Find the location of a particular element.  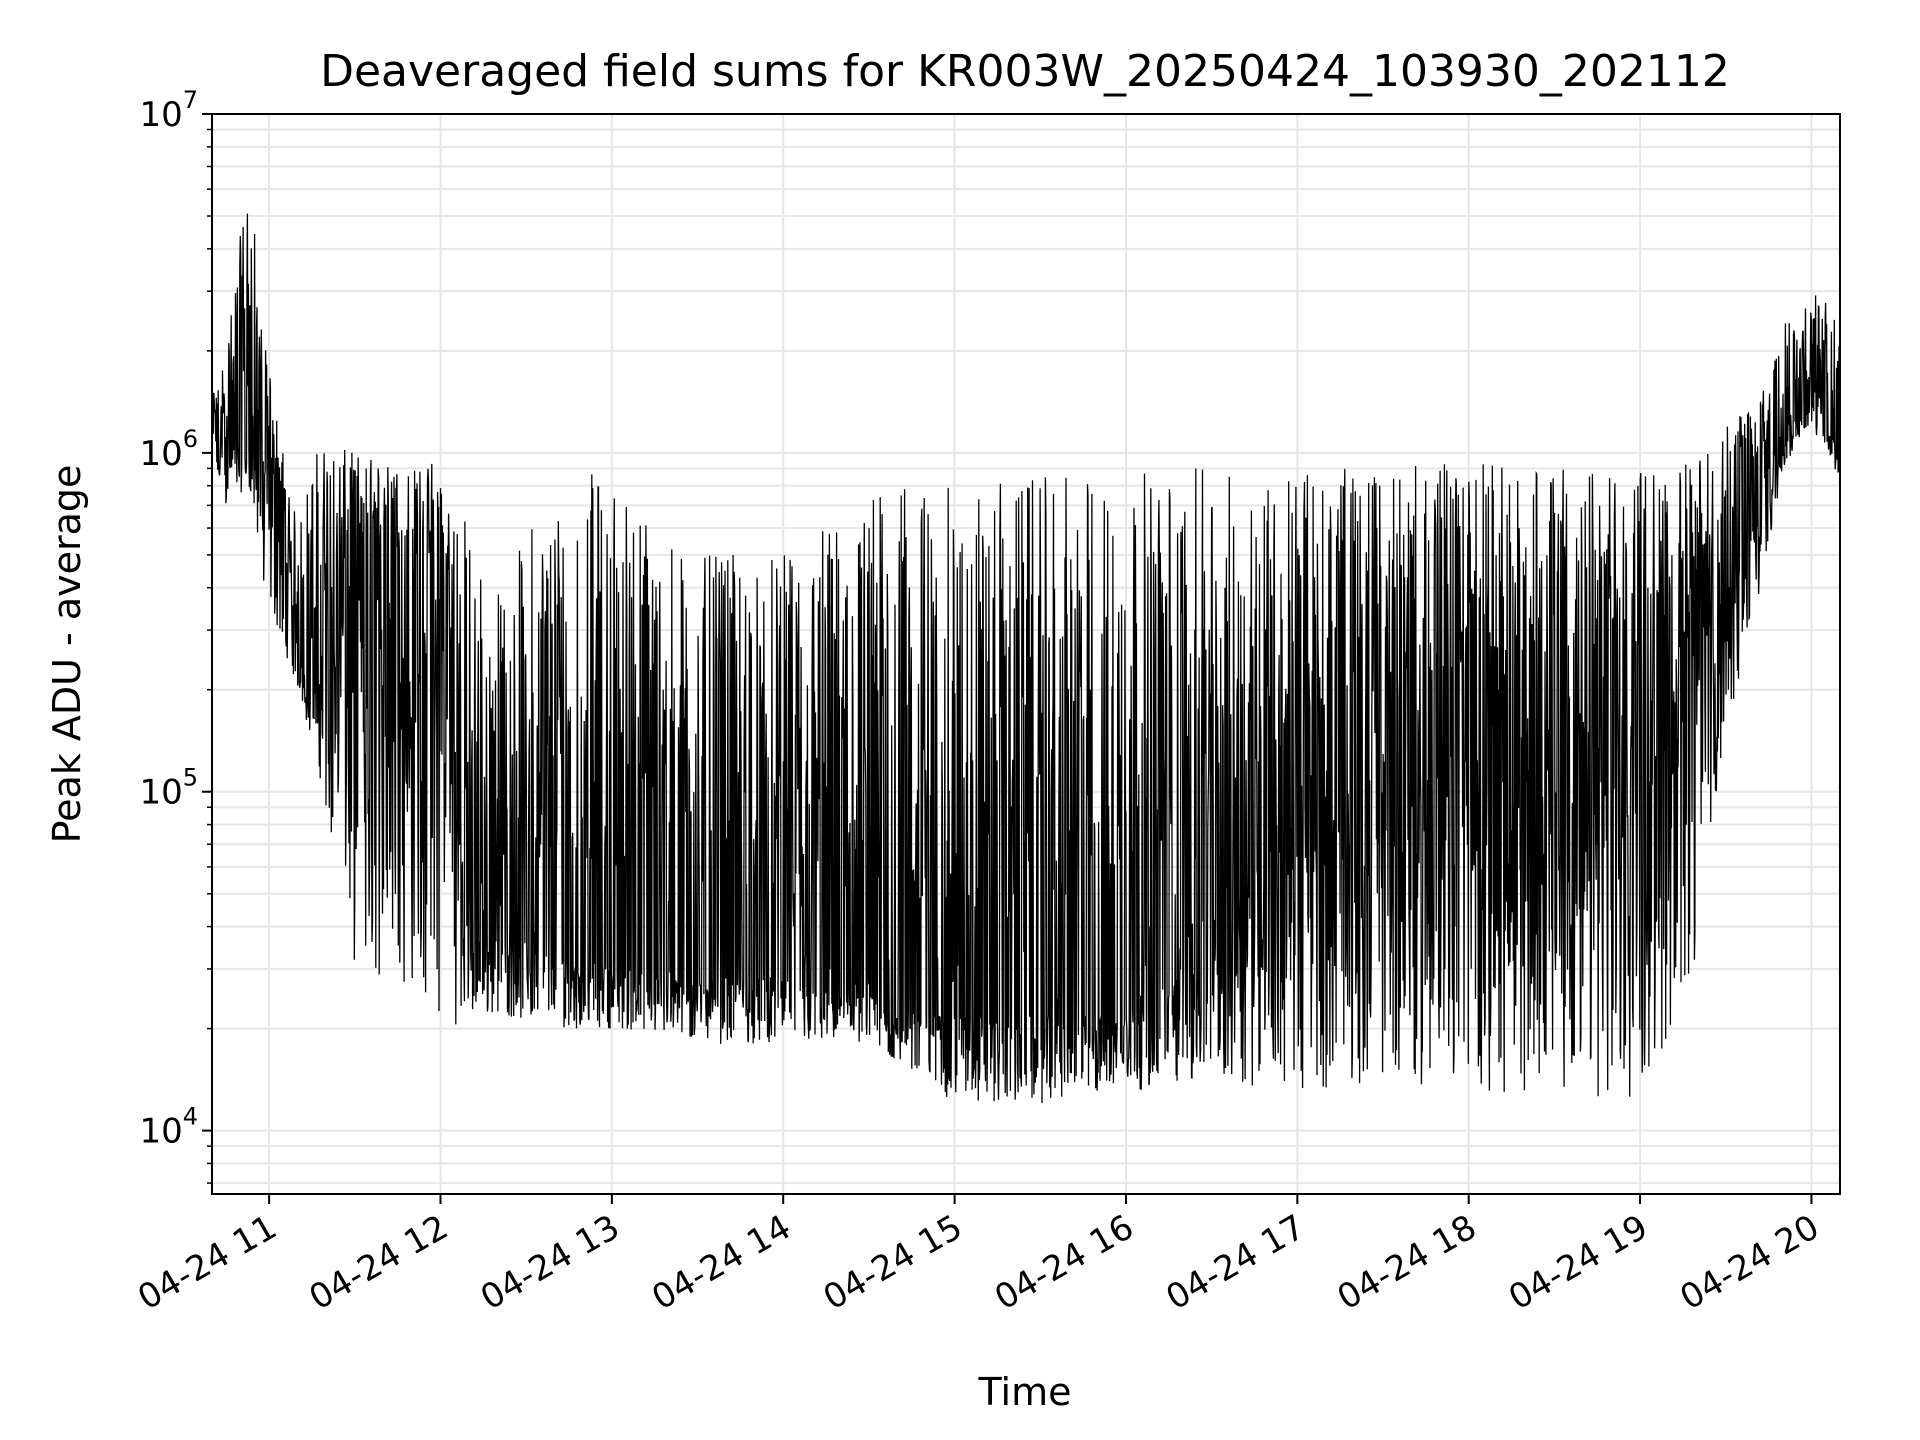

y-axis-label: Peak ADU - average is located at coordinates (67, 654).